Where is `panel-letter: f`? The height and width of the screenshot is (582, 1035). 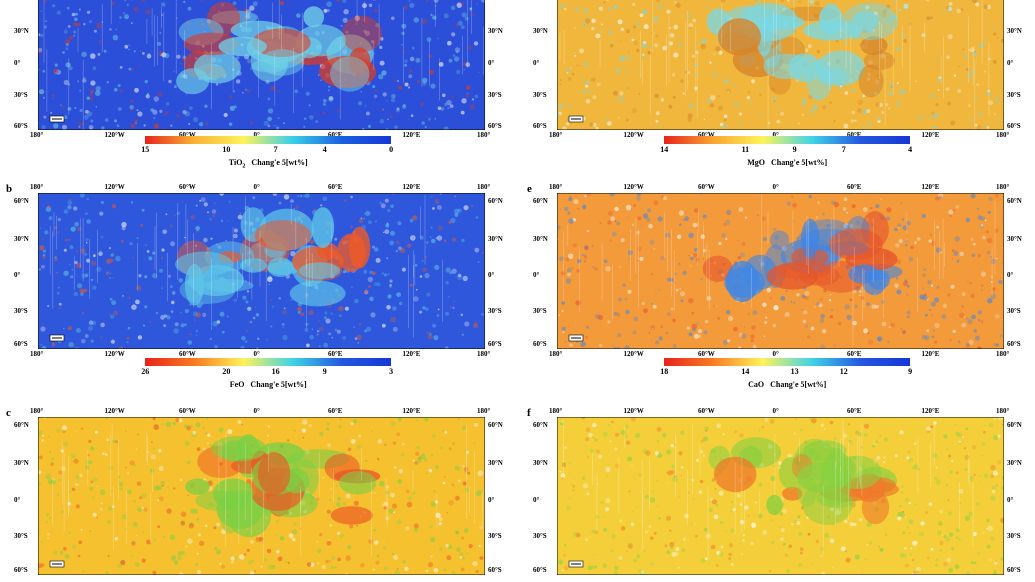
panel-letter: f is located at coordinates (529, 413).